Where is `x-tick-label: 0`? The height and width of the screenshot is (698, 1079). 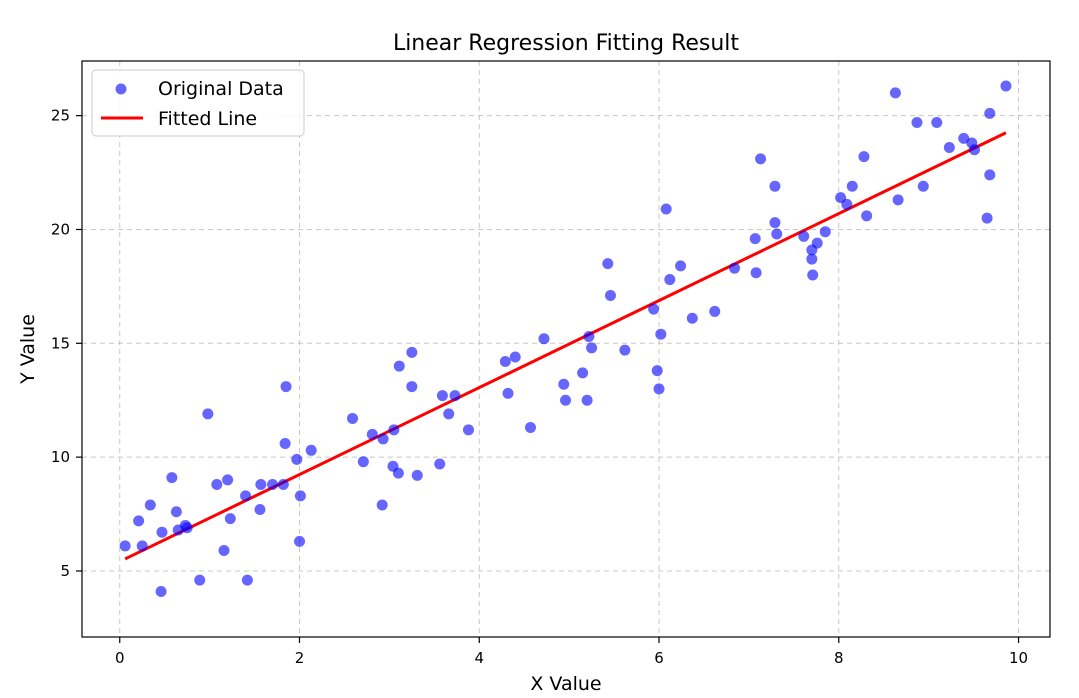
x-tick-label: 0 is located at coordinates (120, 658).